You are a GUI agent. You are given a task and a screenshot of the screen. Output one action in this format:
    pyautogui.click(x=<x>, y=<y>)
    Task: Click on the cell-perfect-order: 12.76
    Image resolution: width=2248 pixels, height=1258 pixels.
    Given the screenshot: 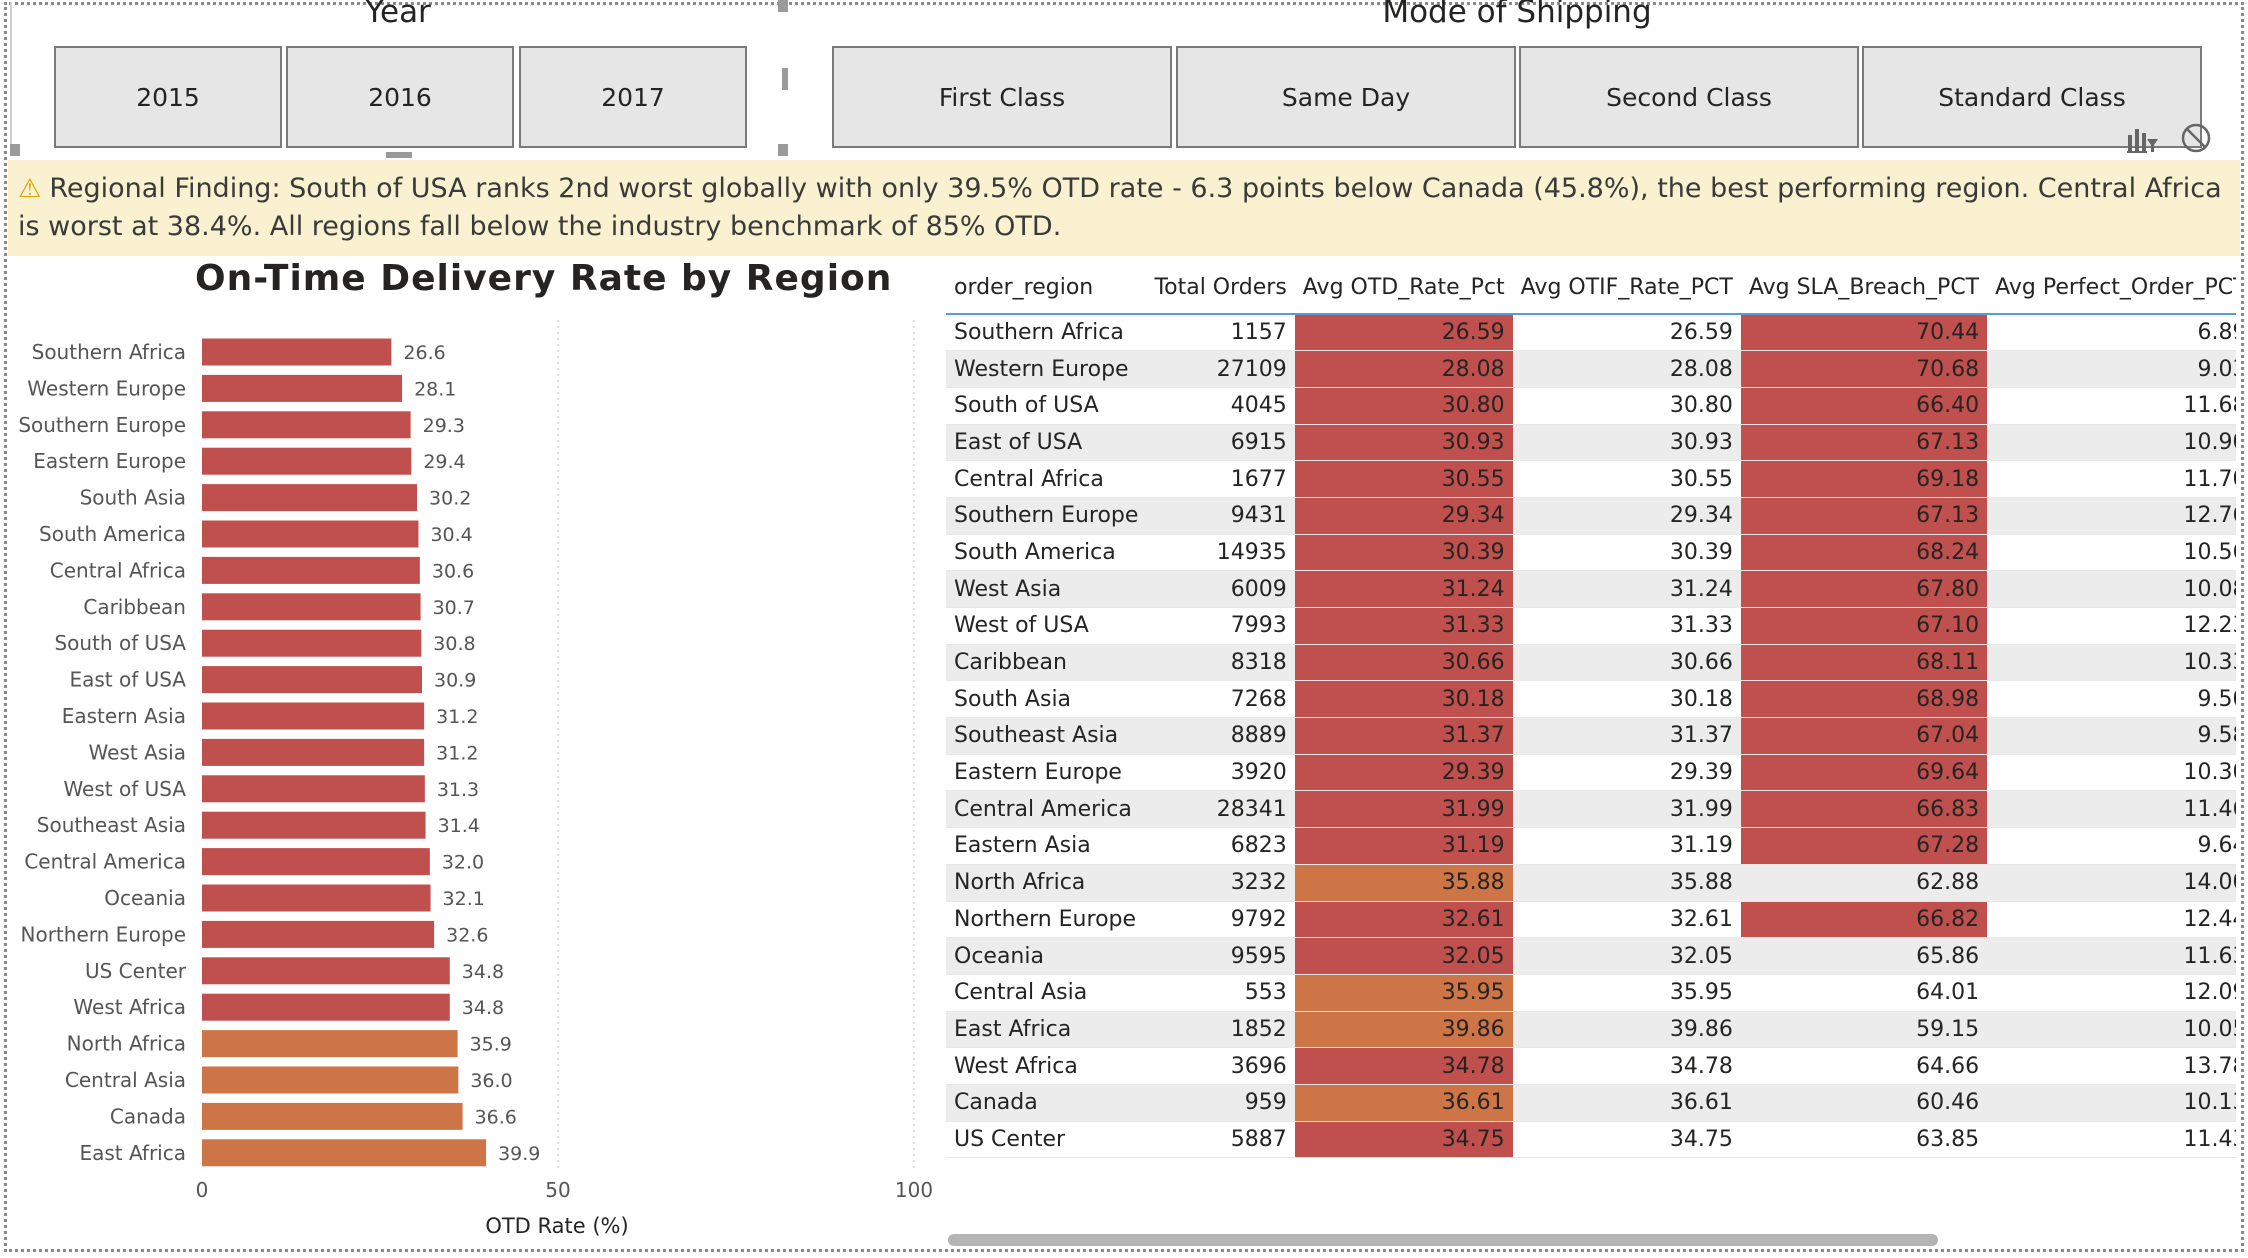 What is the action you would take?
    pyautogui.click(x=2111, y=516)
    